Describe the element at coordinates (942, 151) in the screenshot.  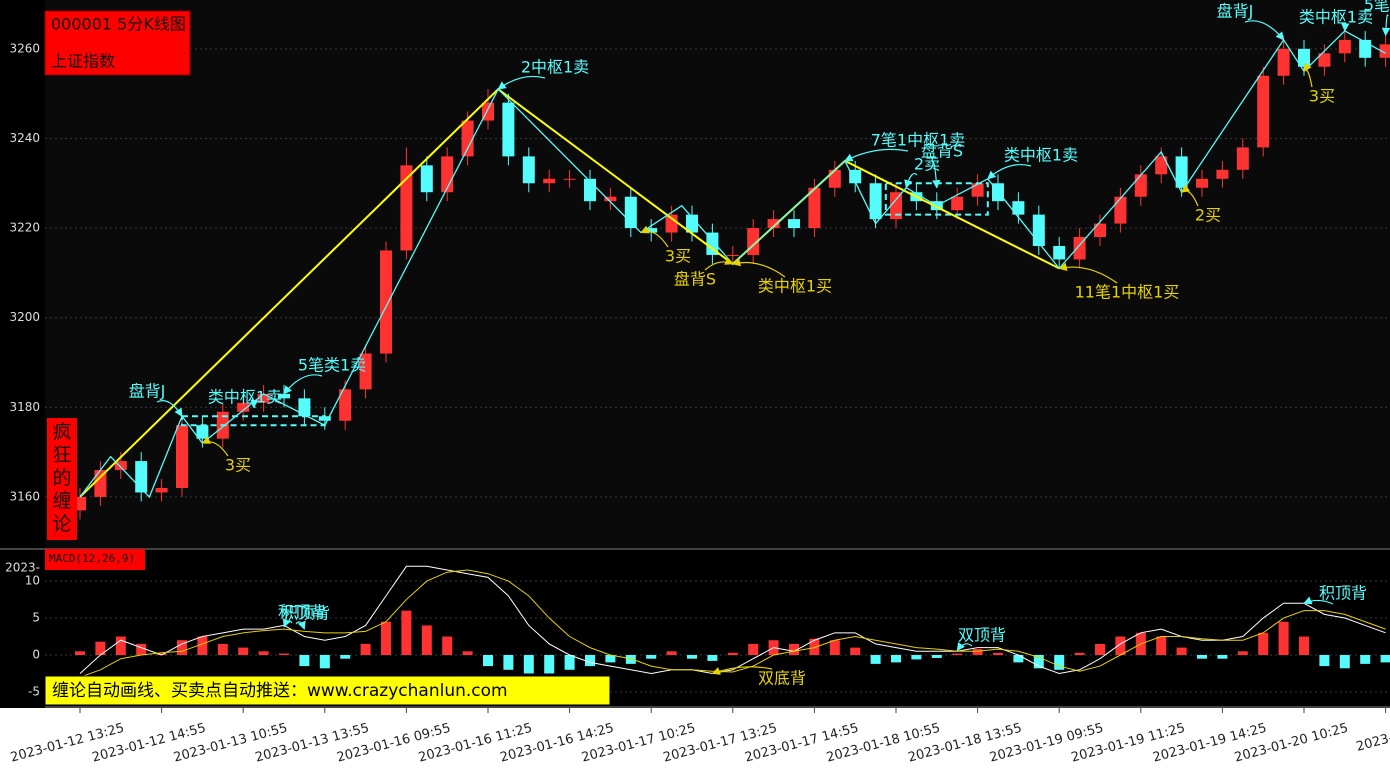
I see `annotation-label: 盘背S` at that location.